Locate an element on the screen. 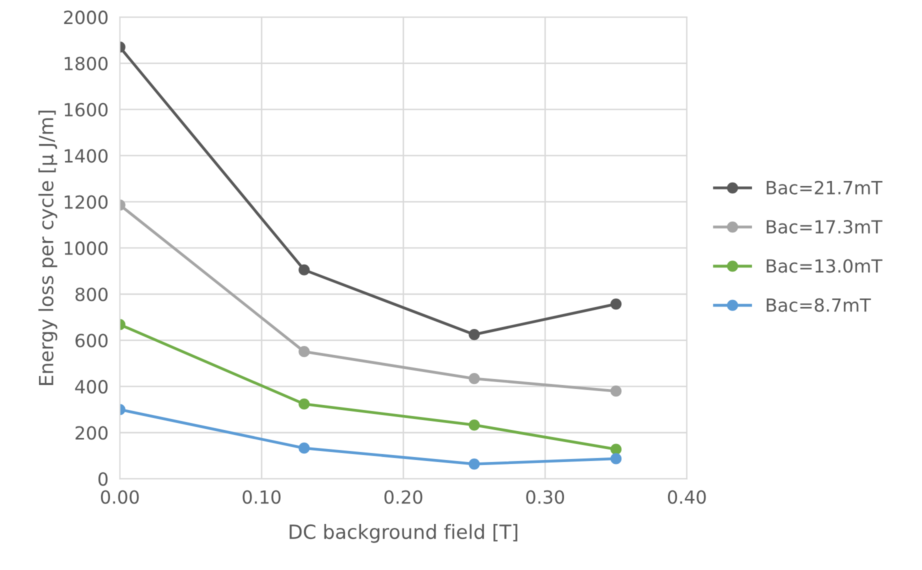 This screenshot has width=922, height=570. x-tick-label: 0.00 is located at coordinates (119, 497).